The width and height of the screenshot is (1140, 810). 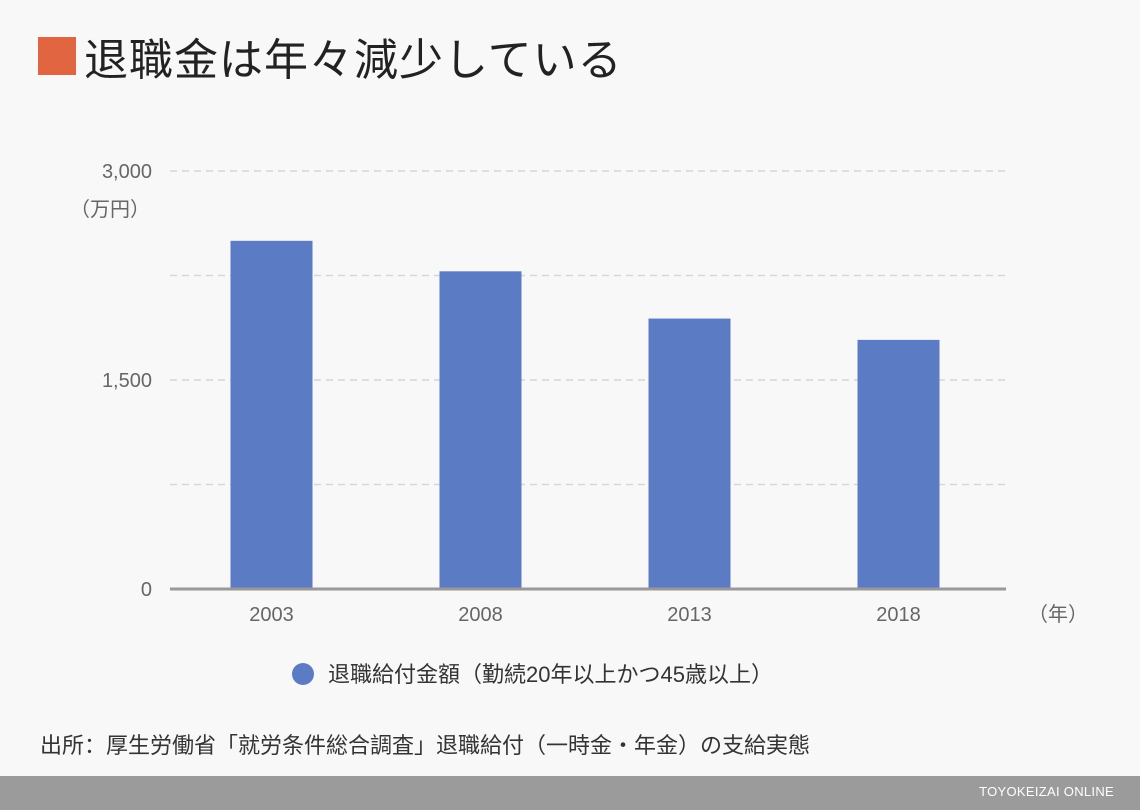 What do you see at coordinates (1046, 791) in the screenshot?
I see `brand-label: TOYOKEIZAI ONLINE` at bounding box center [1046, 791].